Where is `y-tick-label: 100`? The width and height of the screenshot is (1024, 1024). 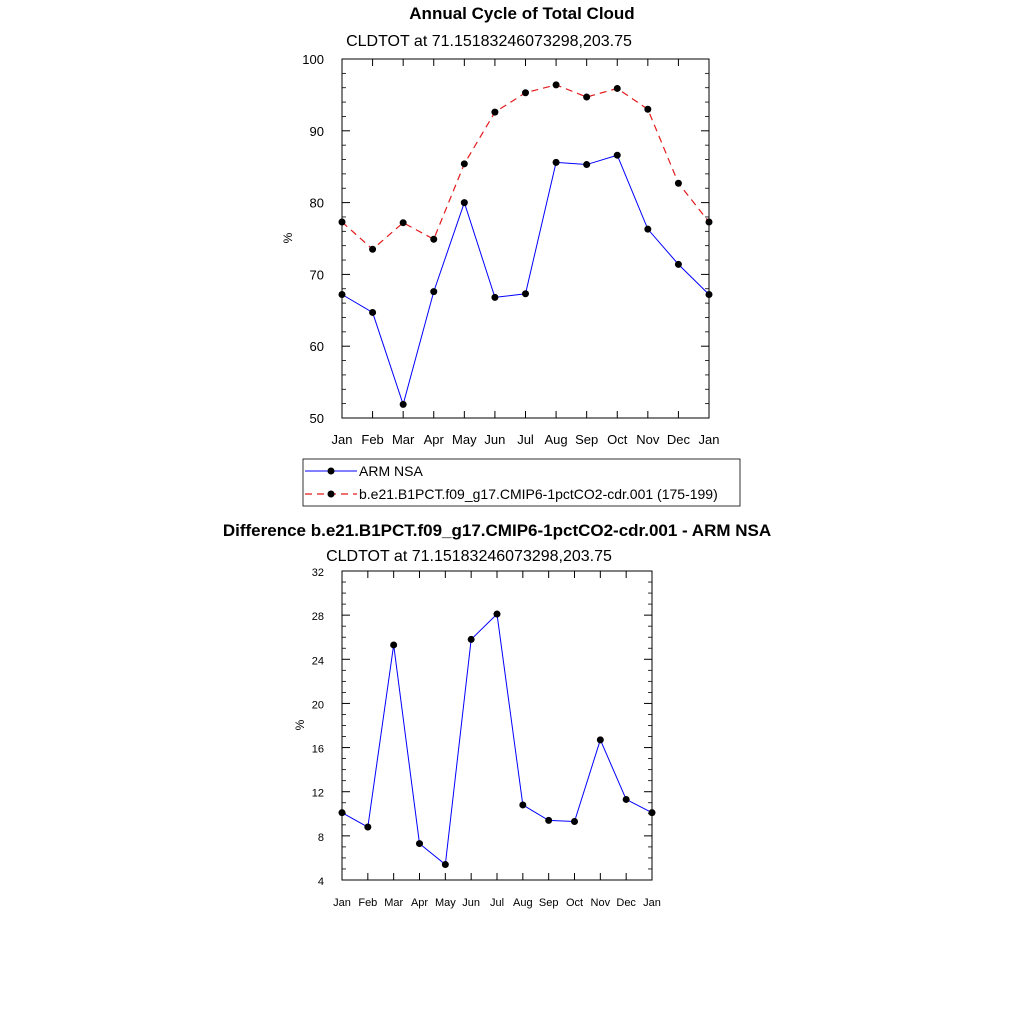 y-tick-label: 100 is located at coordinates (313, 59).